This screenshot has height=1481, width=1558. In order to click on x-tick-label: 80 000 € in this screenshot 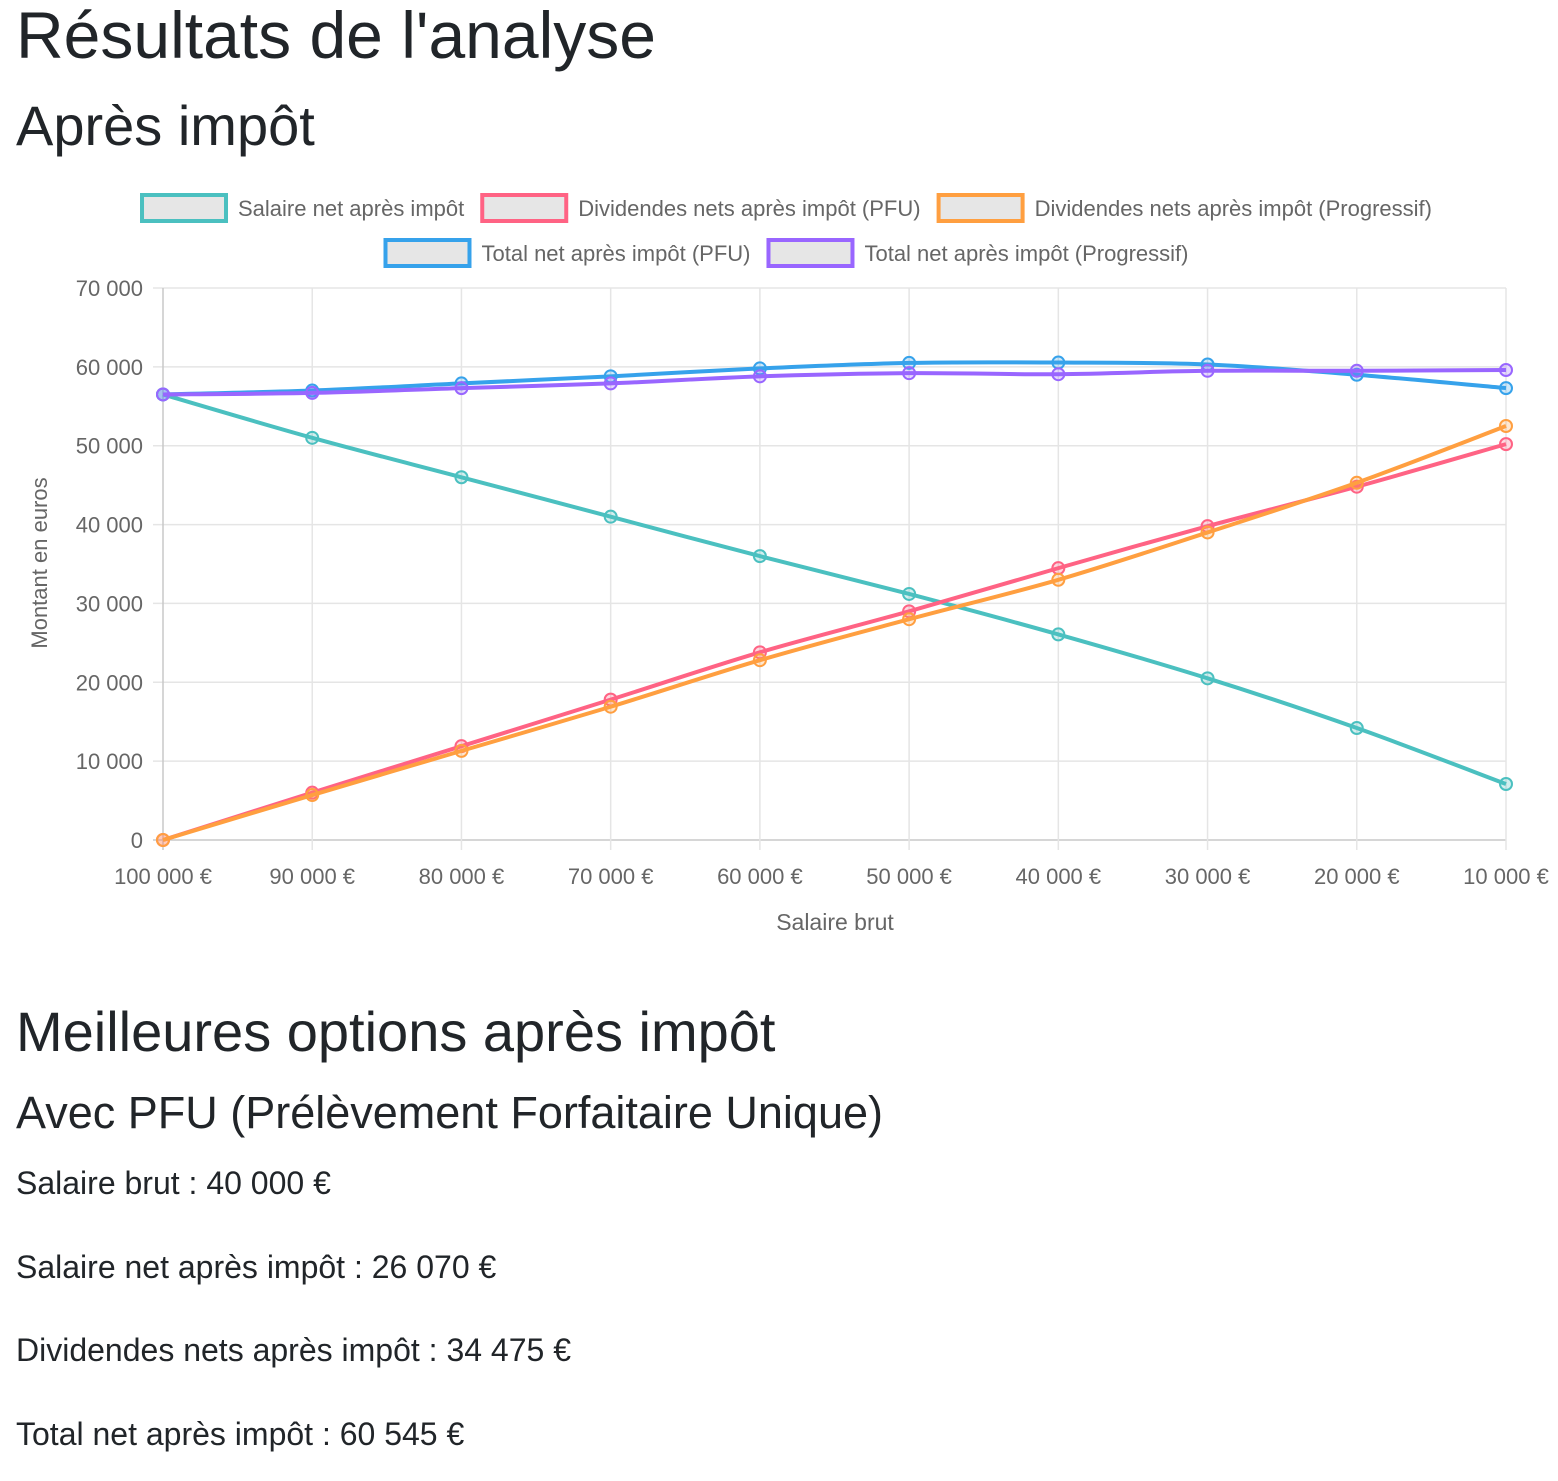, I will do `click(462, 876)`.